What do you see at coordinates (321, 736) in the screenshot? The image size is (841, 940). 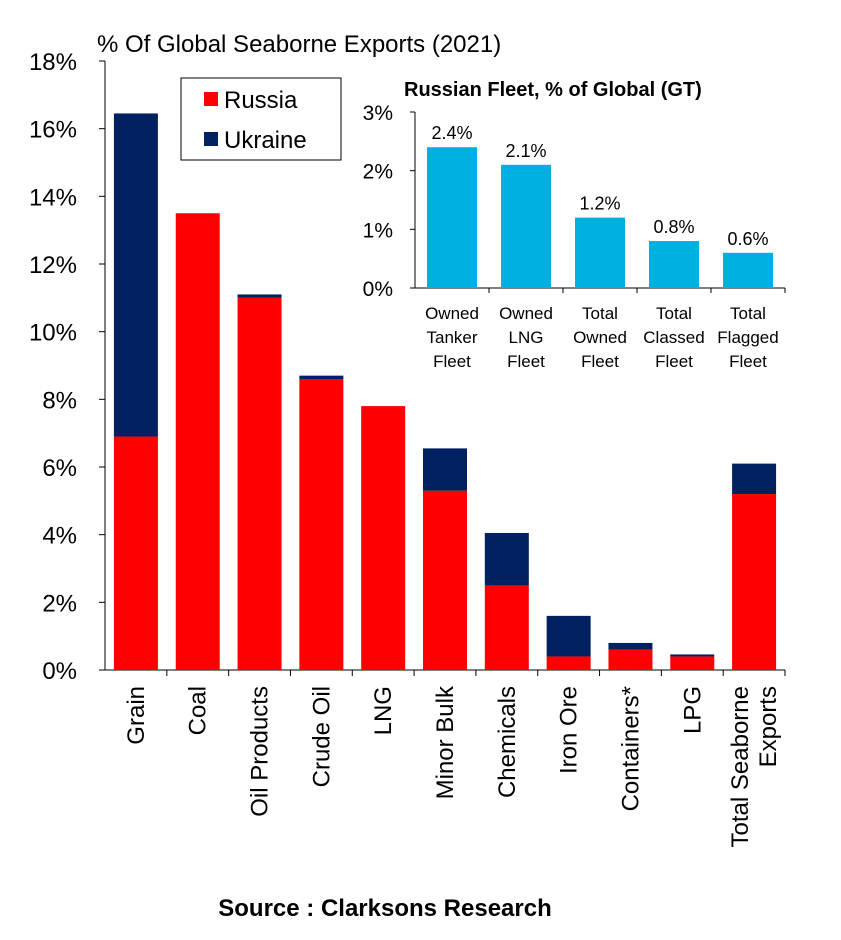 I see `x-tick-label: Crude Oil` at bounding box center [321, 736].